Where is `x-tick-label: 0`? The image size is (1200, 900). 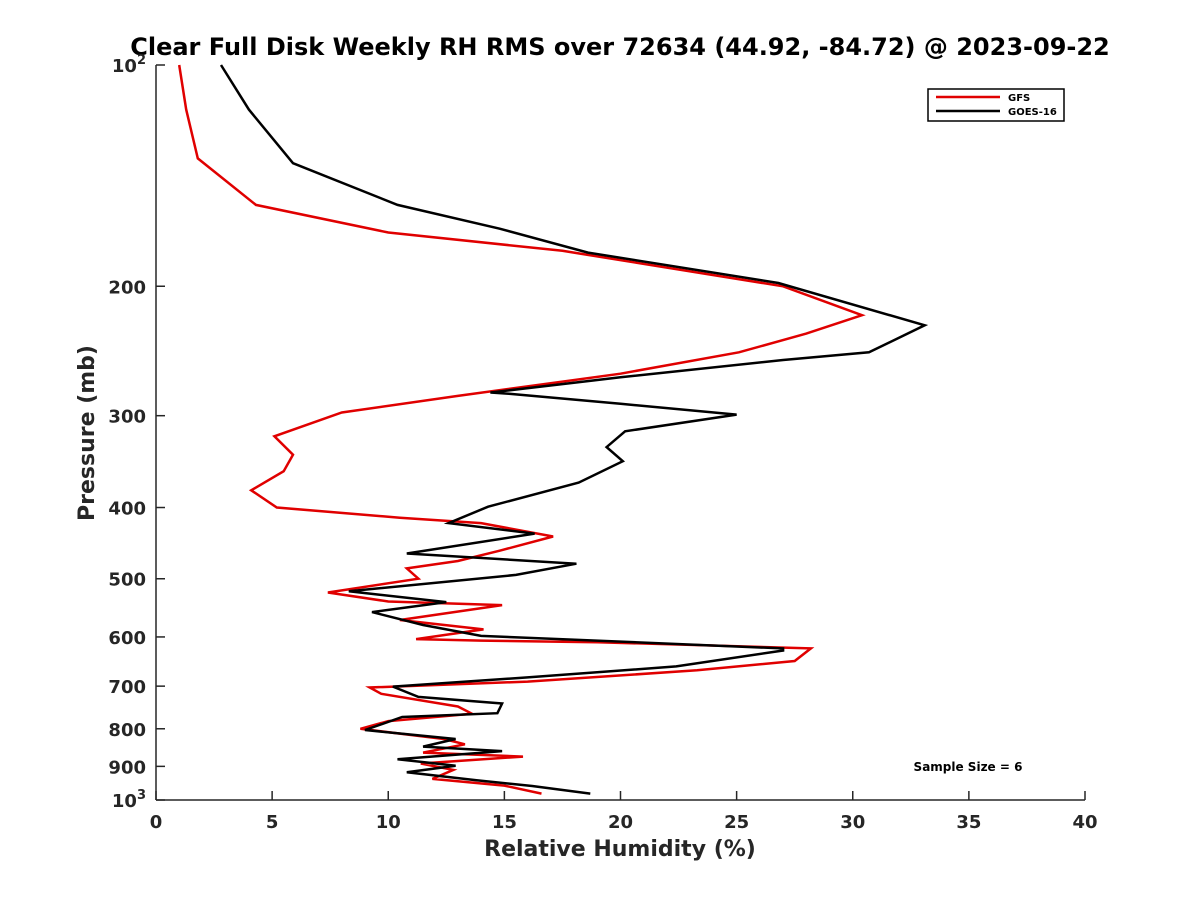
x-tick-label: 0 is located at coordinates (156, 822).